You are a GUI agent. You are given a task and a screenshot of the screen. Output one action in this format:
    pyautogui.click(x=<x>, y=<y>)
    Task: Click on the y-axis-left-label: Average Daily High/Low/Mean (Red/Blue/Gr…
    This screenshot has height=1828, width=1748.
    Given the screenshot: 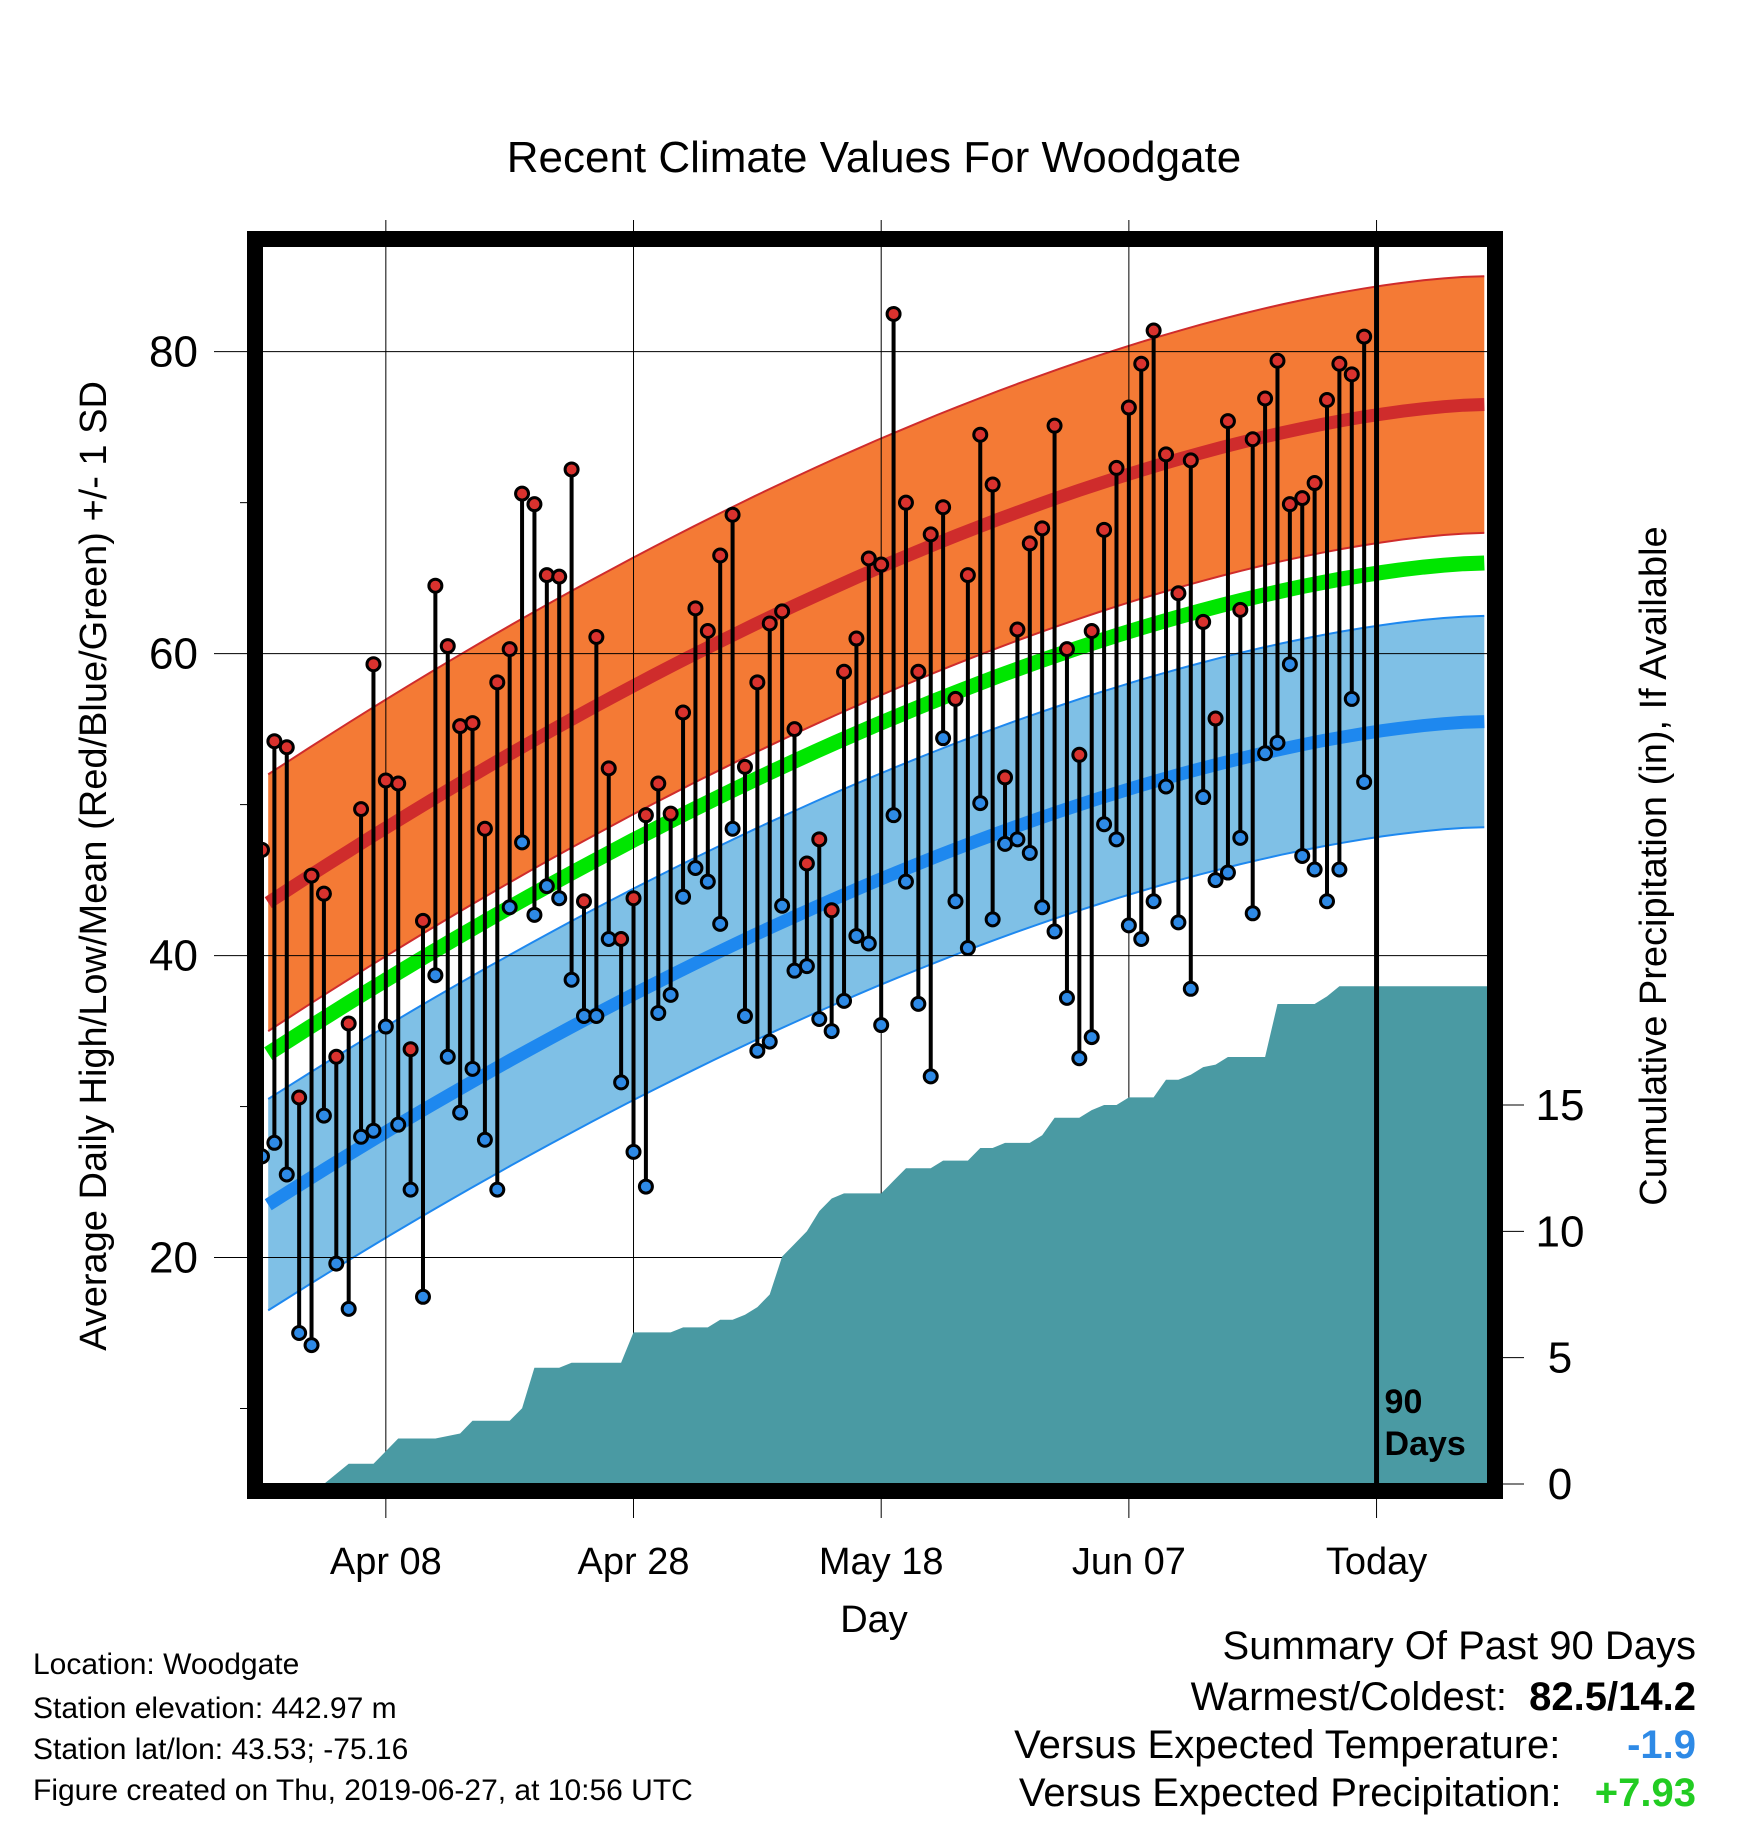 What is the action you would take?
    pyautogui.click(x=94, y=866)
    